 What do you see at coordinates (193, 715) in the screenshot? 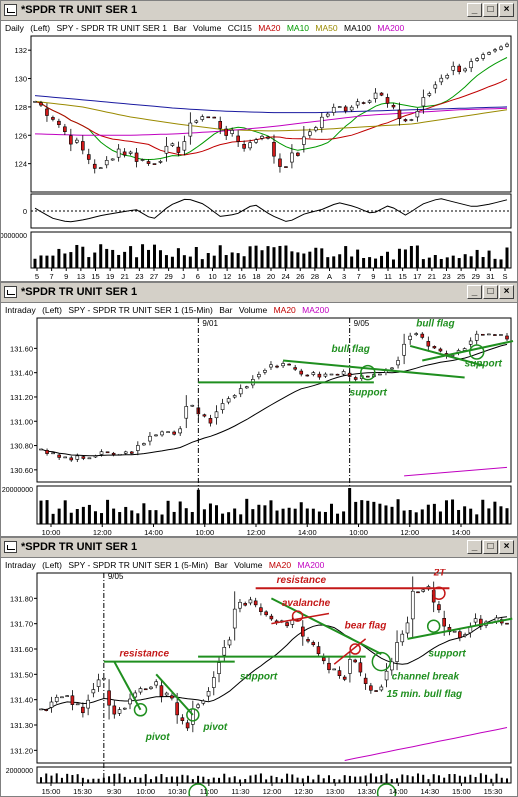
I see `pivot-circle` at bounding box center [193, 715].